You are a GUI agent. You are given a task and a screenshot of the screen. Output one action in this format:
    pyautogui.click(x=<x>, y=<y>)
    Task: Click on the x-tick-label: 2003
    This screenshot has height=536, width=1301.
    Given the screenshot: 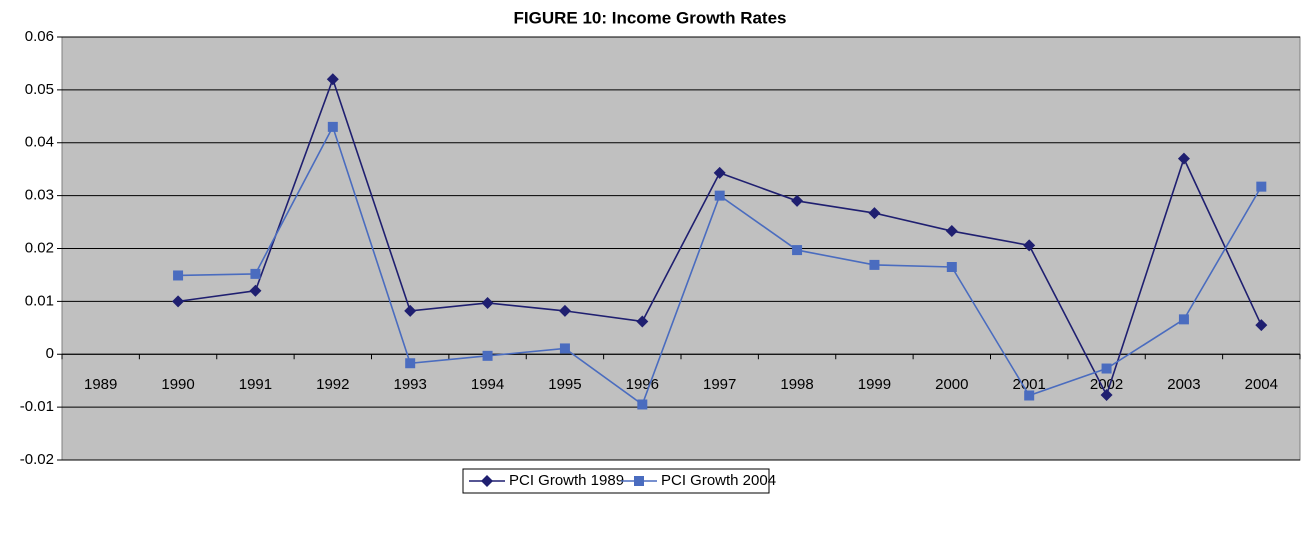 What is the action you would take?
    pyautogui.click(x=1183, y=384)
    